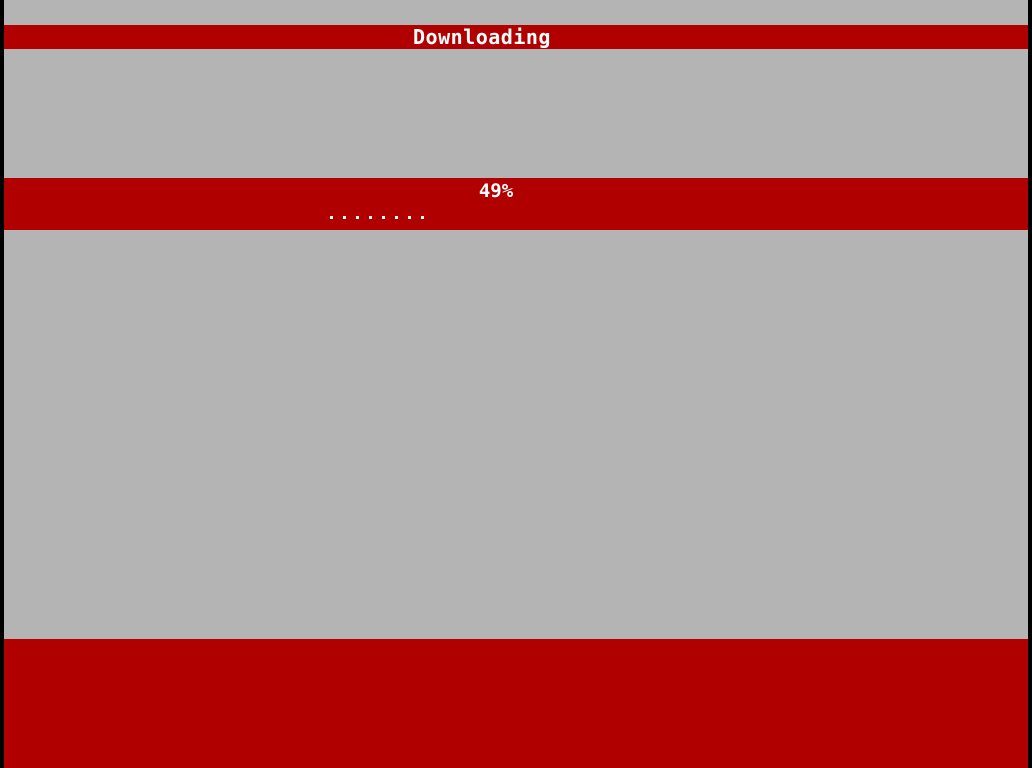  What do you see at coordinates (496, 191) in the screenshot?
I see `progress-percent: 49%` at bounding box center [496, 191].